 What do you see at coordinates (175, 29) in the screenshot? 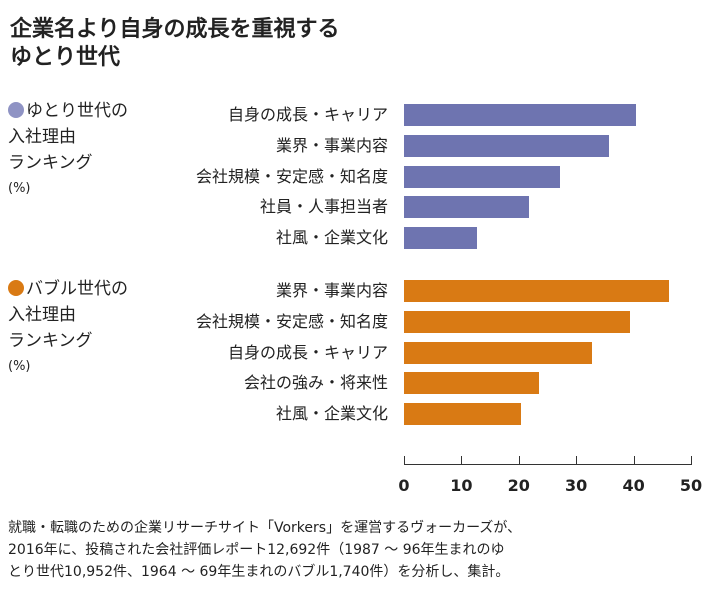
I see `chart-title-line1: 企業名より自身の成長を重視する` at bounding box center [175, 29].